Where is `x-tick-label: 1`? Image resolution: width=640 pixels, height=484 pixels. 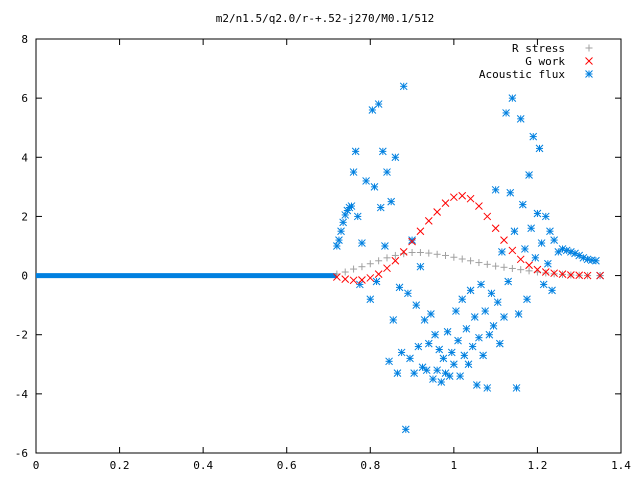
x-tick-label: 1 is located at coordinates (454, 465).